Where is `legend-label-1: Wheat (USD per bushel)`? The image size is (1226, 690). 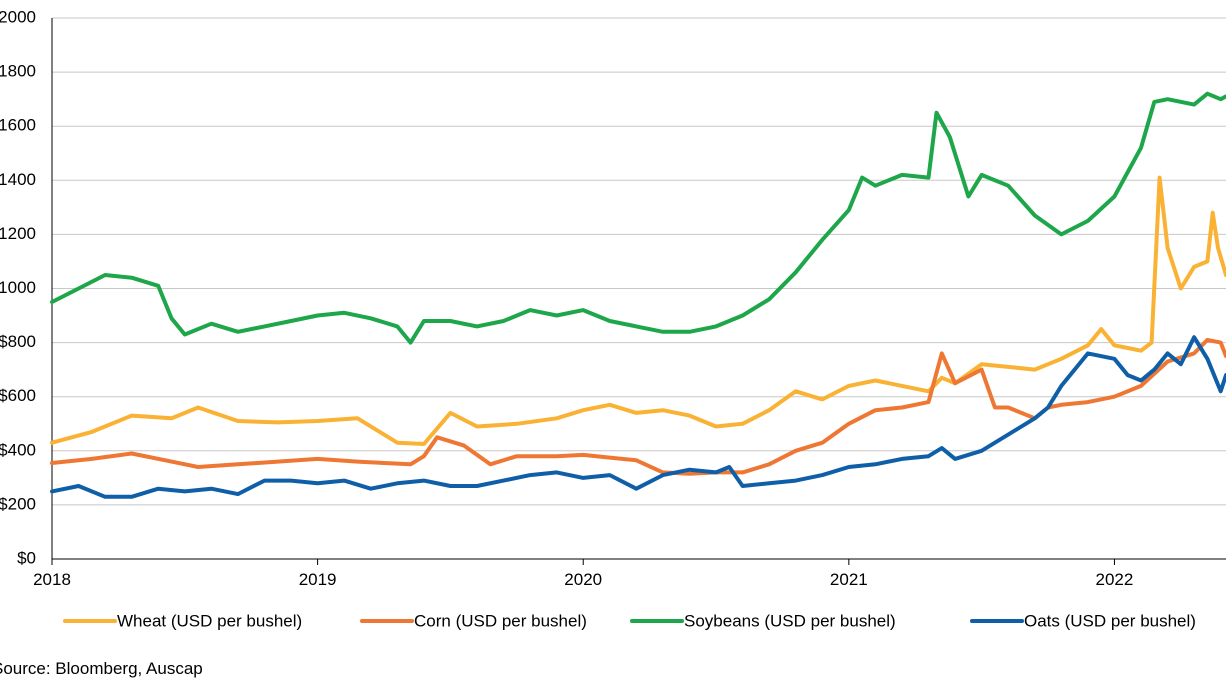
legend-label-1: Wheat (USD per bushel) is located at coordinates (209, 620).